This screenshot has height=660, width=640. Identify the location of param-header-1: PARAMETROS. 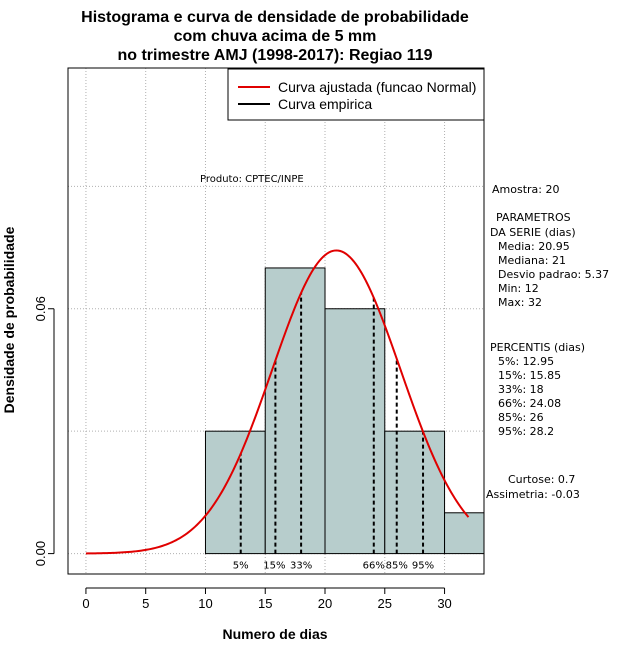
(533, 217).